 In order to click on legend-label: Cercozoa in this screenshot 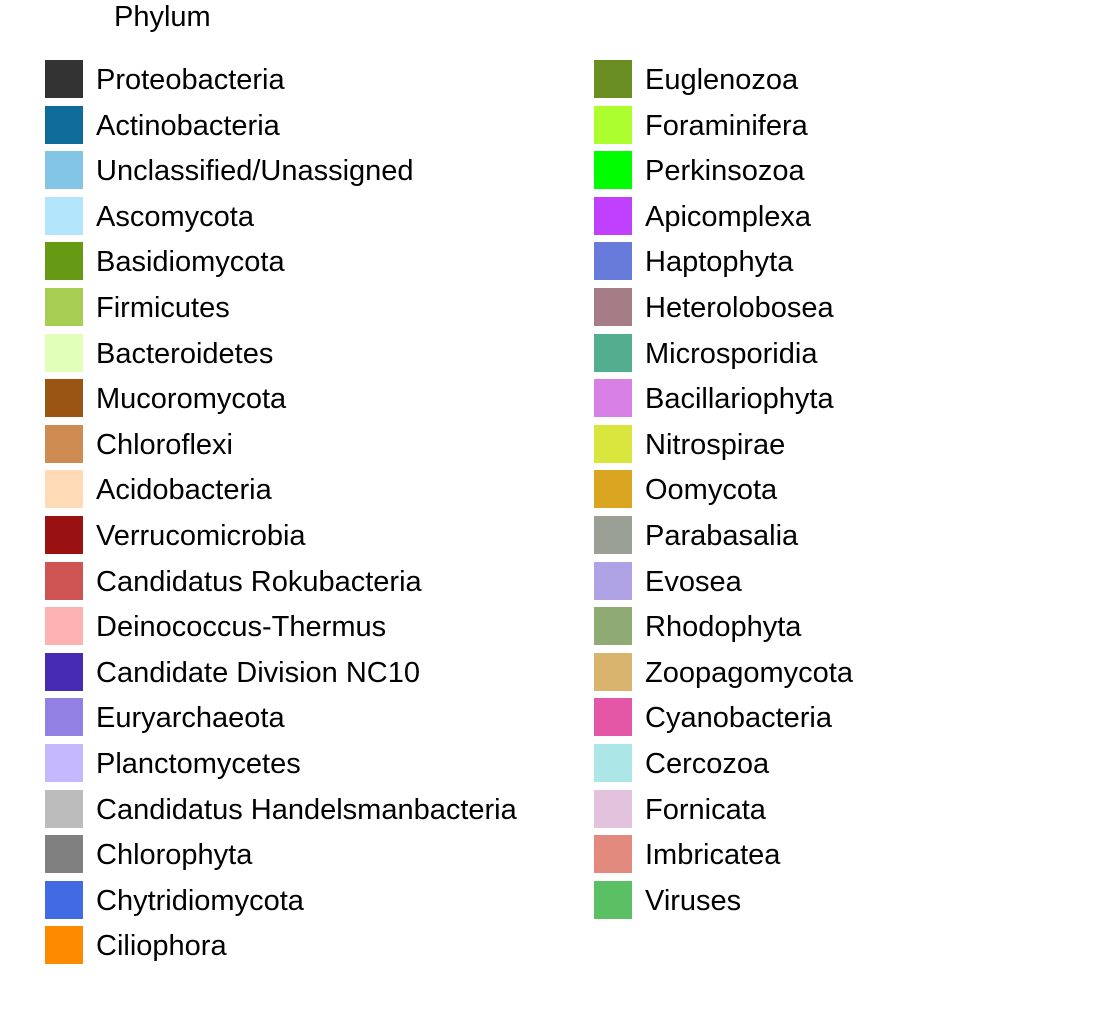, I will do `click(707, 763)`.